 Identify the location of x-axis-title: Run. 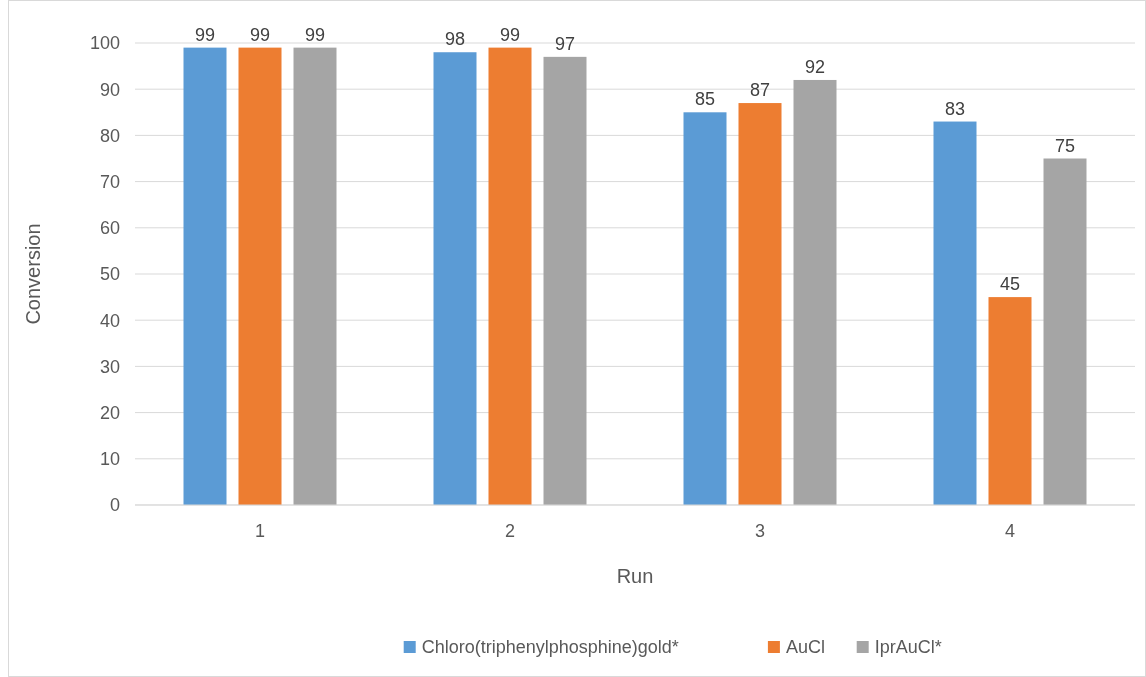
(635, 576).